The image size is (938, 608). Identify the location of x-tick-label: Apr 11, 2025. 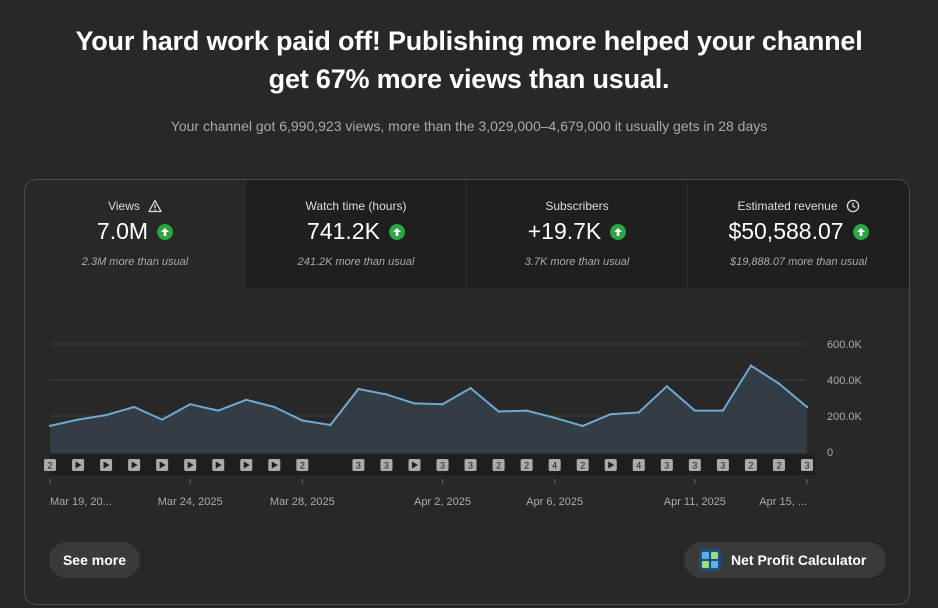
(695, 502).